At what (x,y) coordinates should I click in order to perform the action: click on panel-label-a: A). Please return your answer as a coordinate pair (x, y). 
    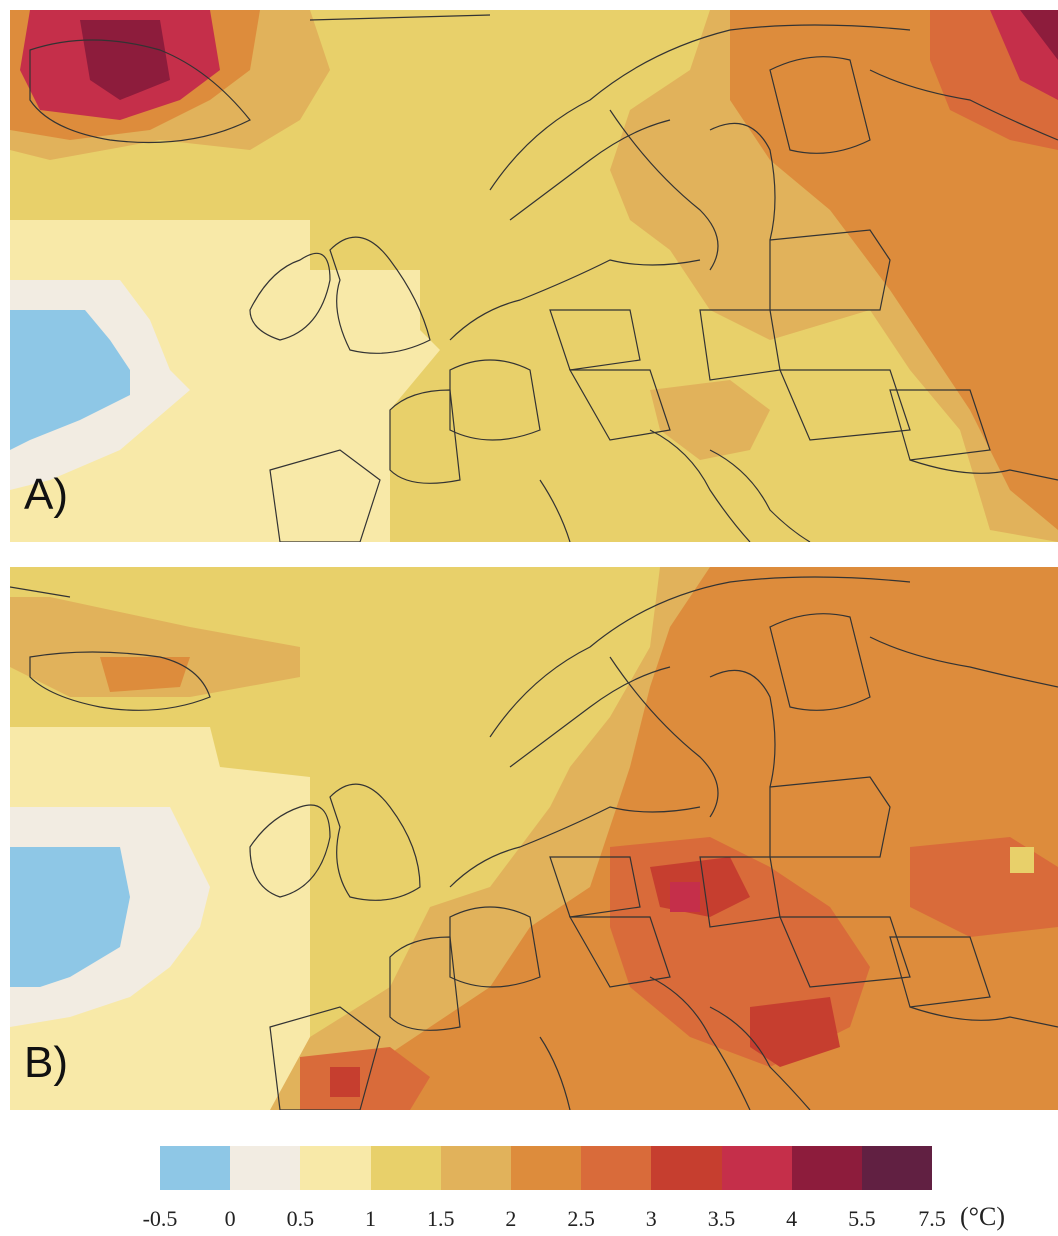
    Looking at the image, I should click on (46, 494).